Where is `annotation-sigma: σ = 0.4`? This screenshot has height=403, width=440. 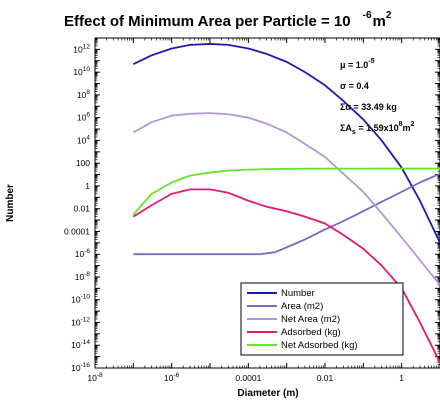
annotation-sigma: σ = 0.4 is located at coordinates (354, 86).